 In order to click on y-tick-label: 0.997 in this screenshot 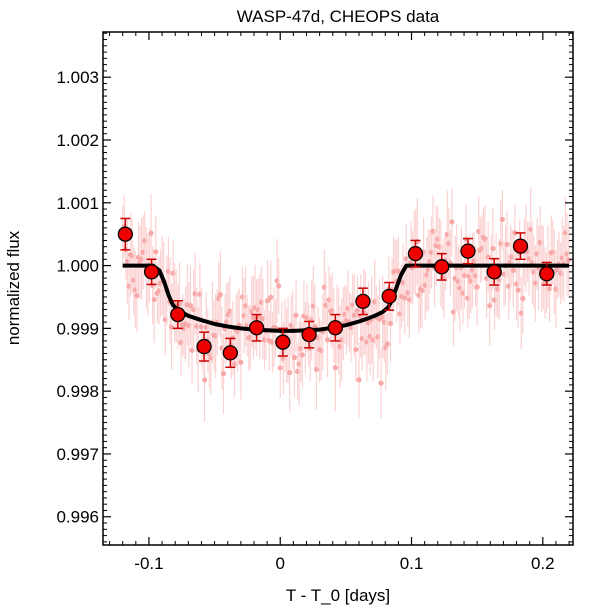, I will do `click(77, 454)`.